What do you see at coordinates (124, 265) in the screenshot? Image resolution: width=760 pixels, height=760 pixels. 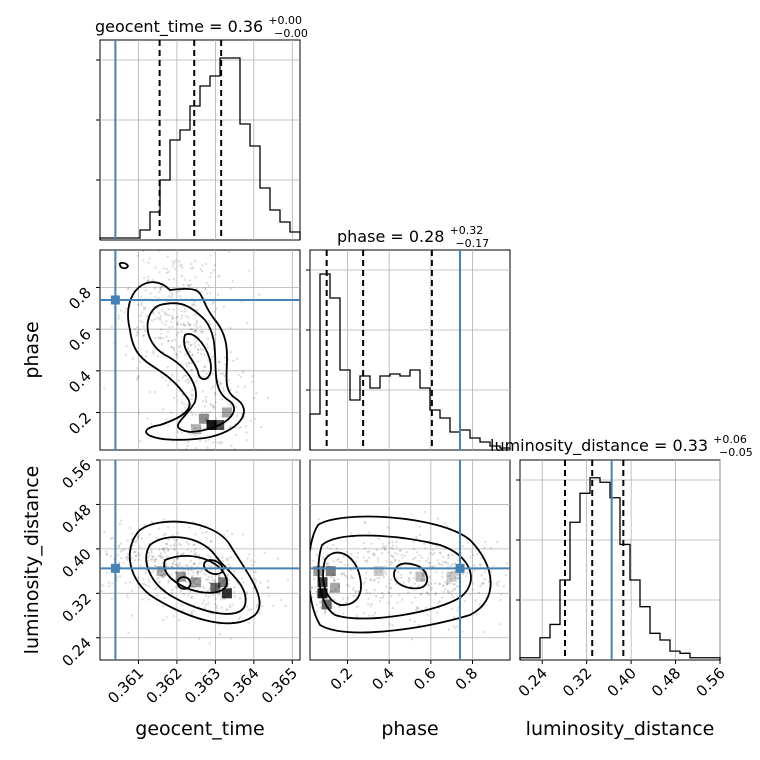 I see `contour-line` at bounding box center [124, 265].